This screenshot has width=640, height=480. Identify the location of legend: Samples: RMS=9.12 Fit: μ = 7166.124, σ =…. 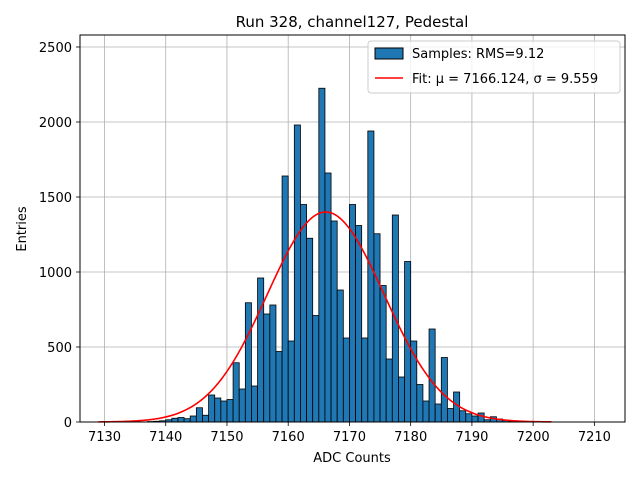
(494, 67).